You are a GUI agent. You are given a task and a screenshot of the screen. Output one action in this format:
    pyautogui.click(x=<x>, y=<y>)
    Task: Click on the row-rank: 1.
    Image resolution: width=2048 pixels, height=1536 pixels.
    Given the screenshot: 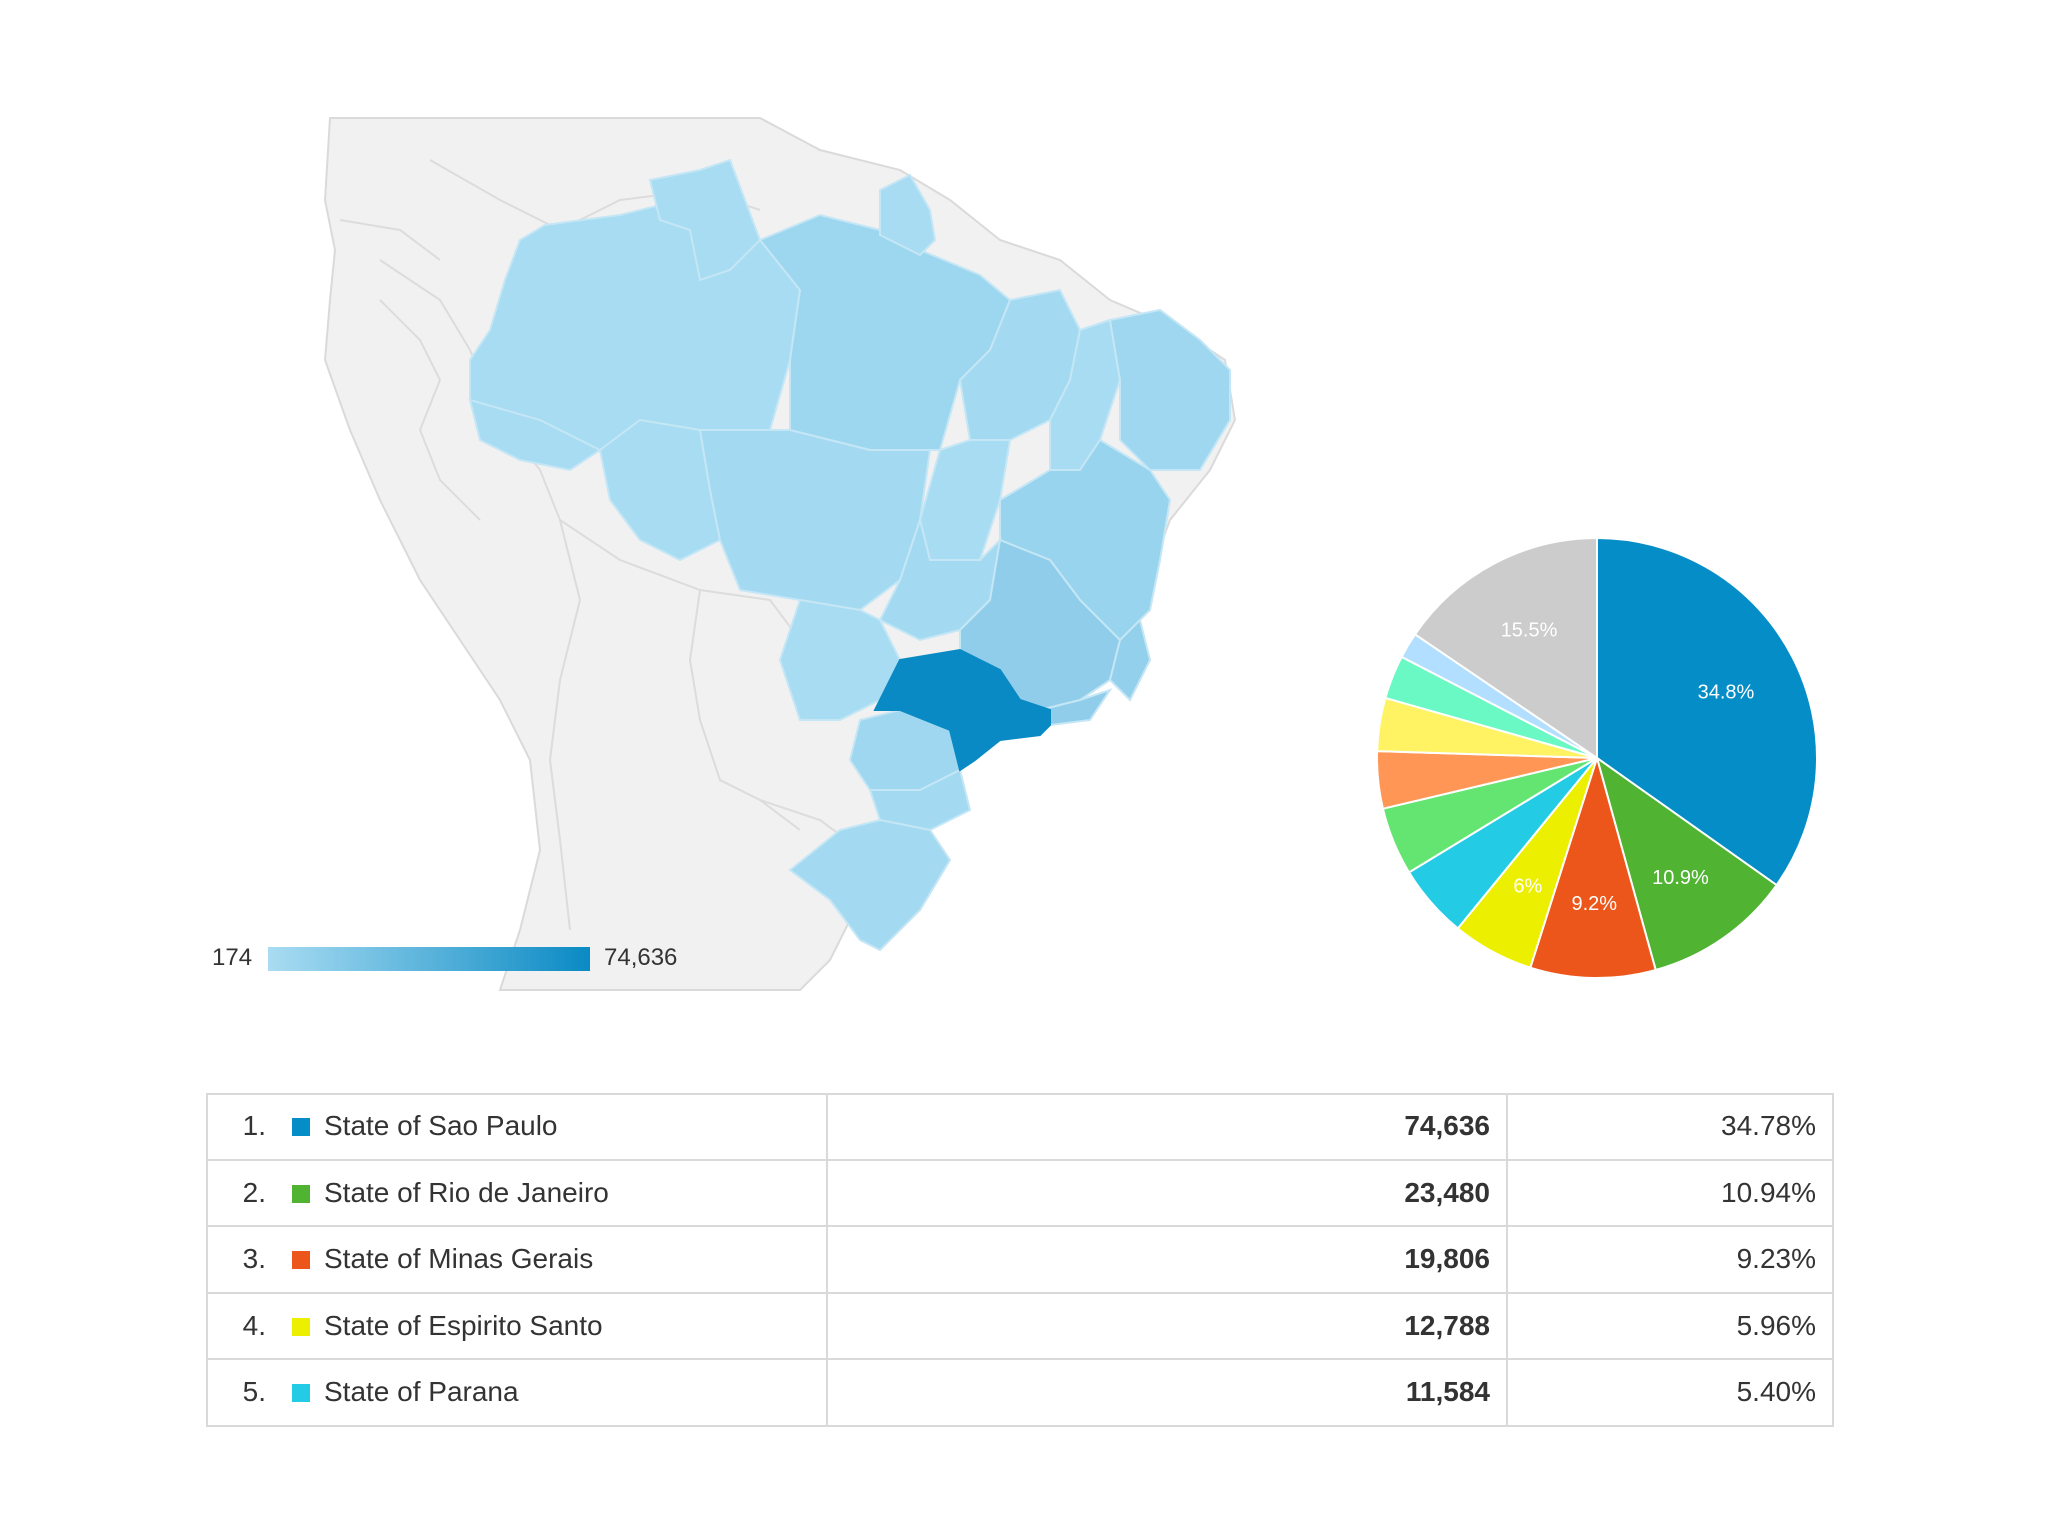 What is the action you would take?
    pyautogui.click(x=254, y=1125)
    